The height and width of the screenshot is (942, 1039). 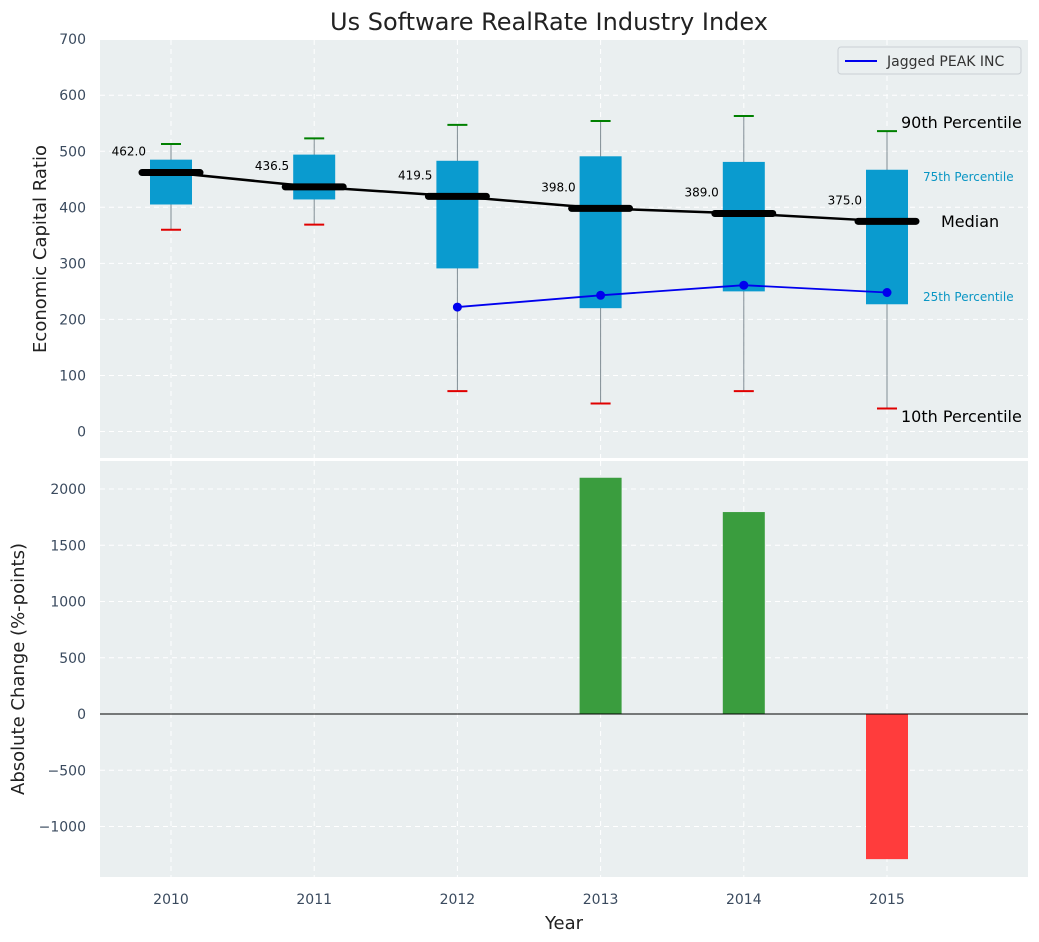 I want to click on x-tick-label: 2010, so click(x=171, y=900).